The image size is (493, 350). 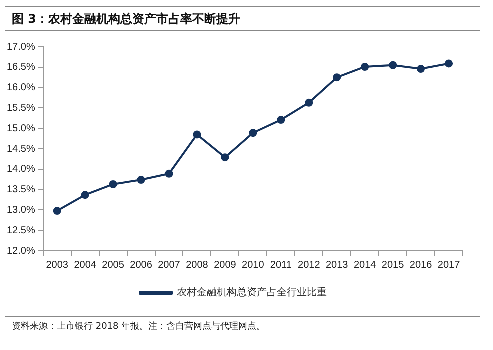 What do you see at coordinates (169, 265) in the screenshot?
I see `x-tick-label: 2007` at bounding box center [169, 265].